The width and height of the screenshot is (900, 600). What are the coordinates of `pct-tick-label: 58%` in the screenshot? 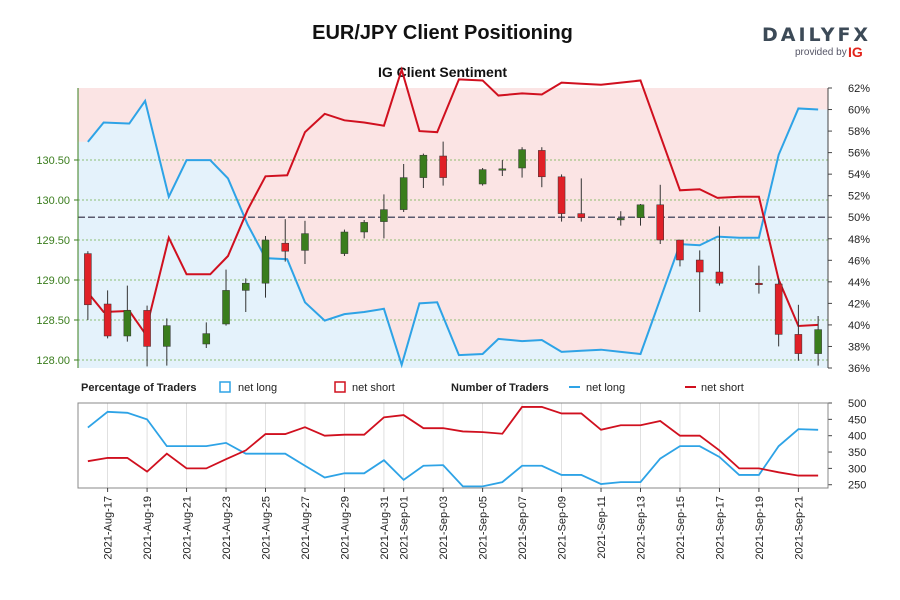 It's located at (859, 132).